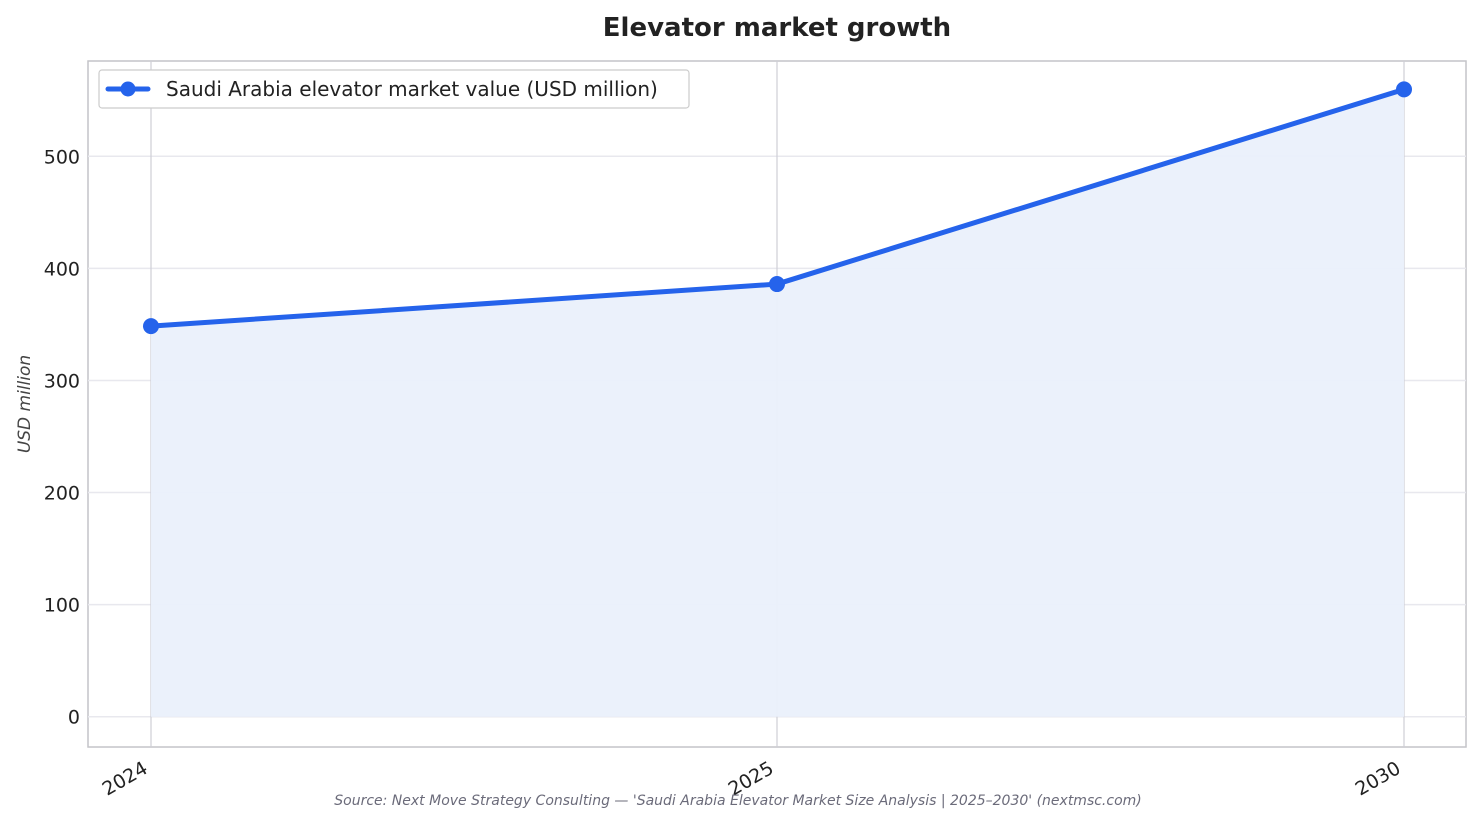 The image size is (1481, 824). I want to click on legend-series-marker-swatch, so click(128, 89).